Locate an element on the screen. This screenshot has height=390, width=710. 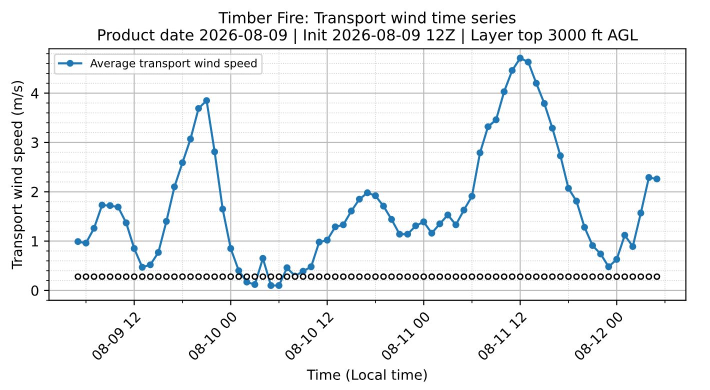
y-tick-label: 1 is located at coordinates (35, 241).